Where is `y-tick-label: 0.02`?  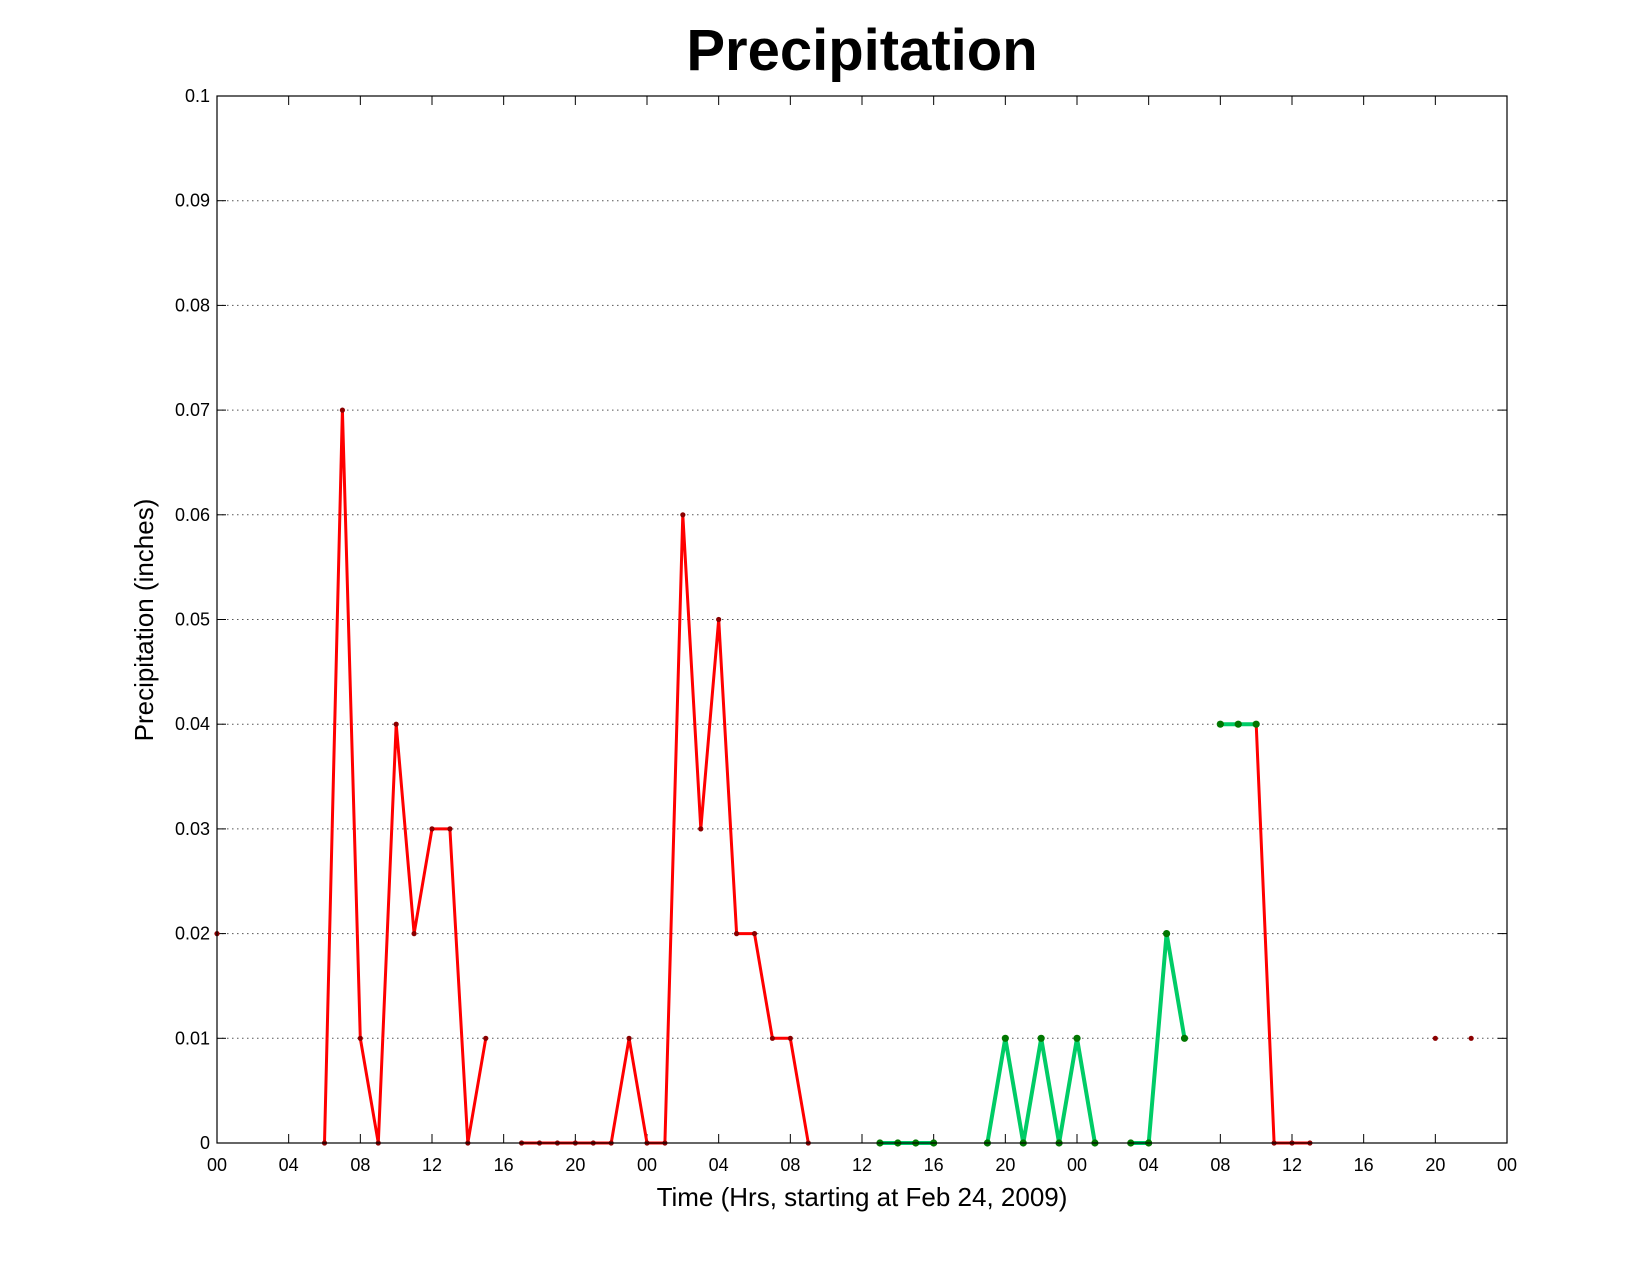
y-tick-label: 0.02 is located at coordinates (192, 934).